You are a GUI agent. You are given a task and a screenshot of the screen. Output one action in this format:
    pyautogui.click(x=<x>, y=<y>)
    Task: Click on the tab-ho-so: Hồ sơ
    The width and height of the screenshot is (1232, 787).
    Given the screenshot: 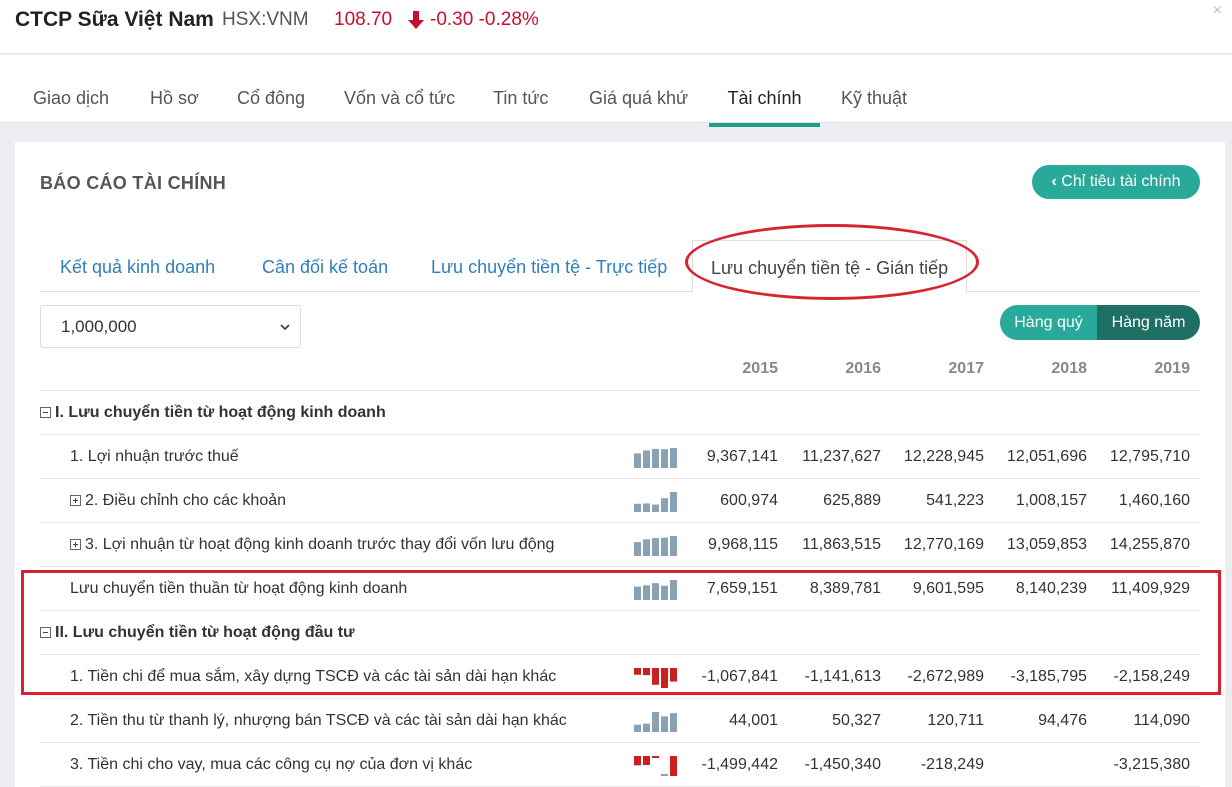 What is the action you would take?
    pyautogui.click(x=174, y=98)
    